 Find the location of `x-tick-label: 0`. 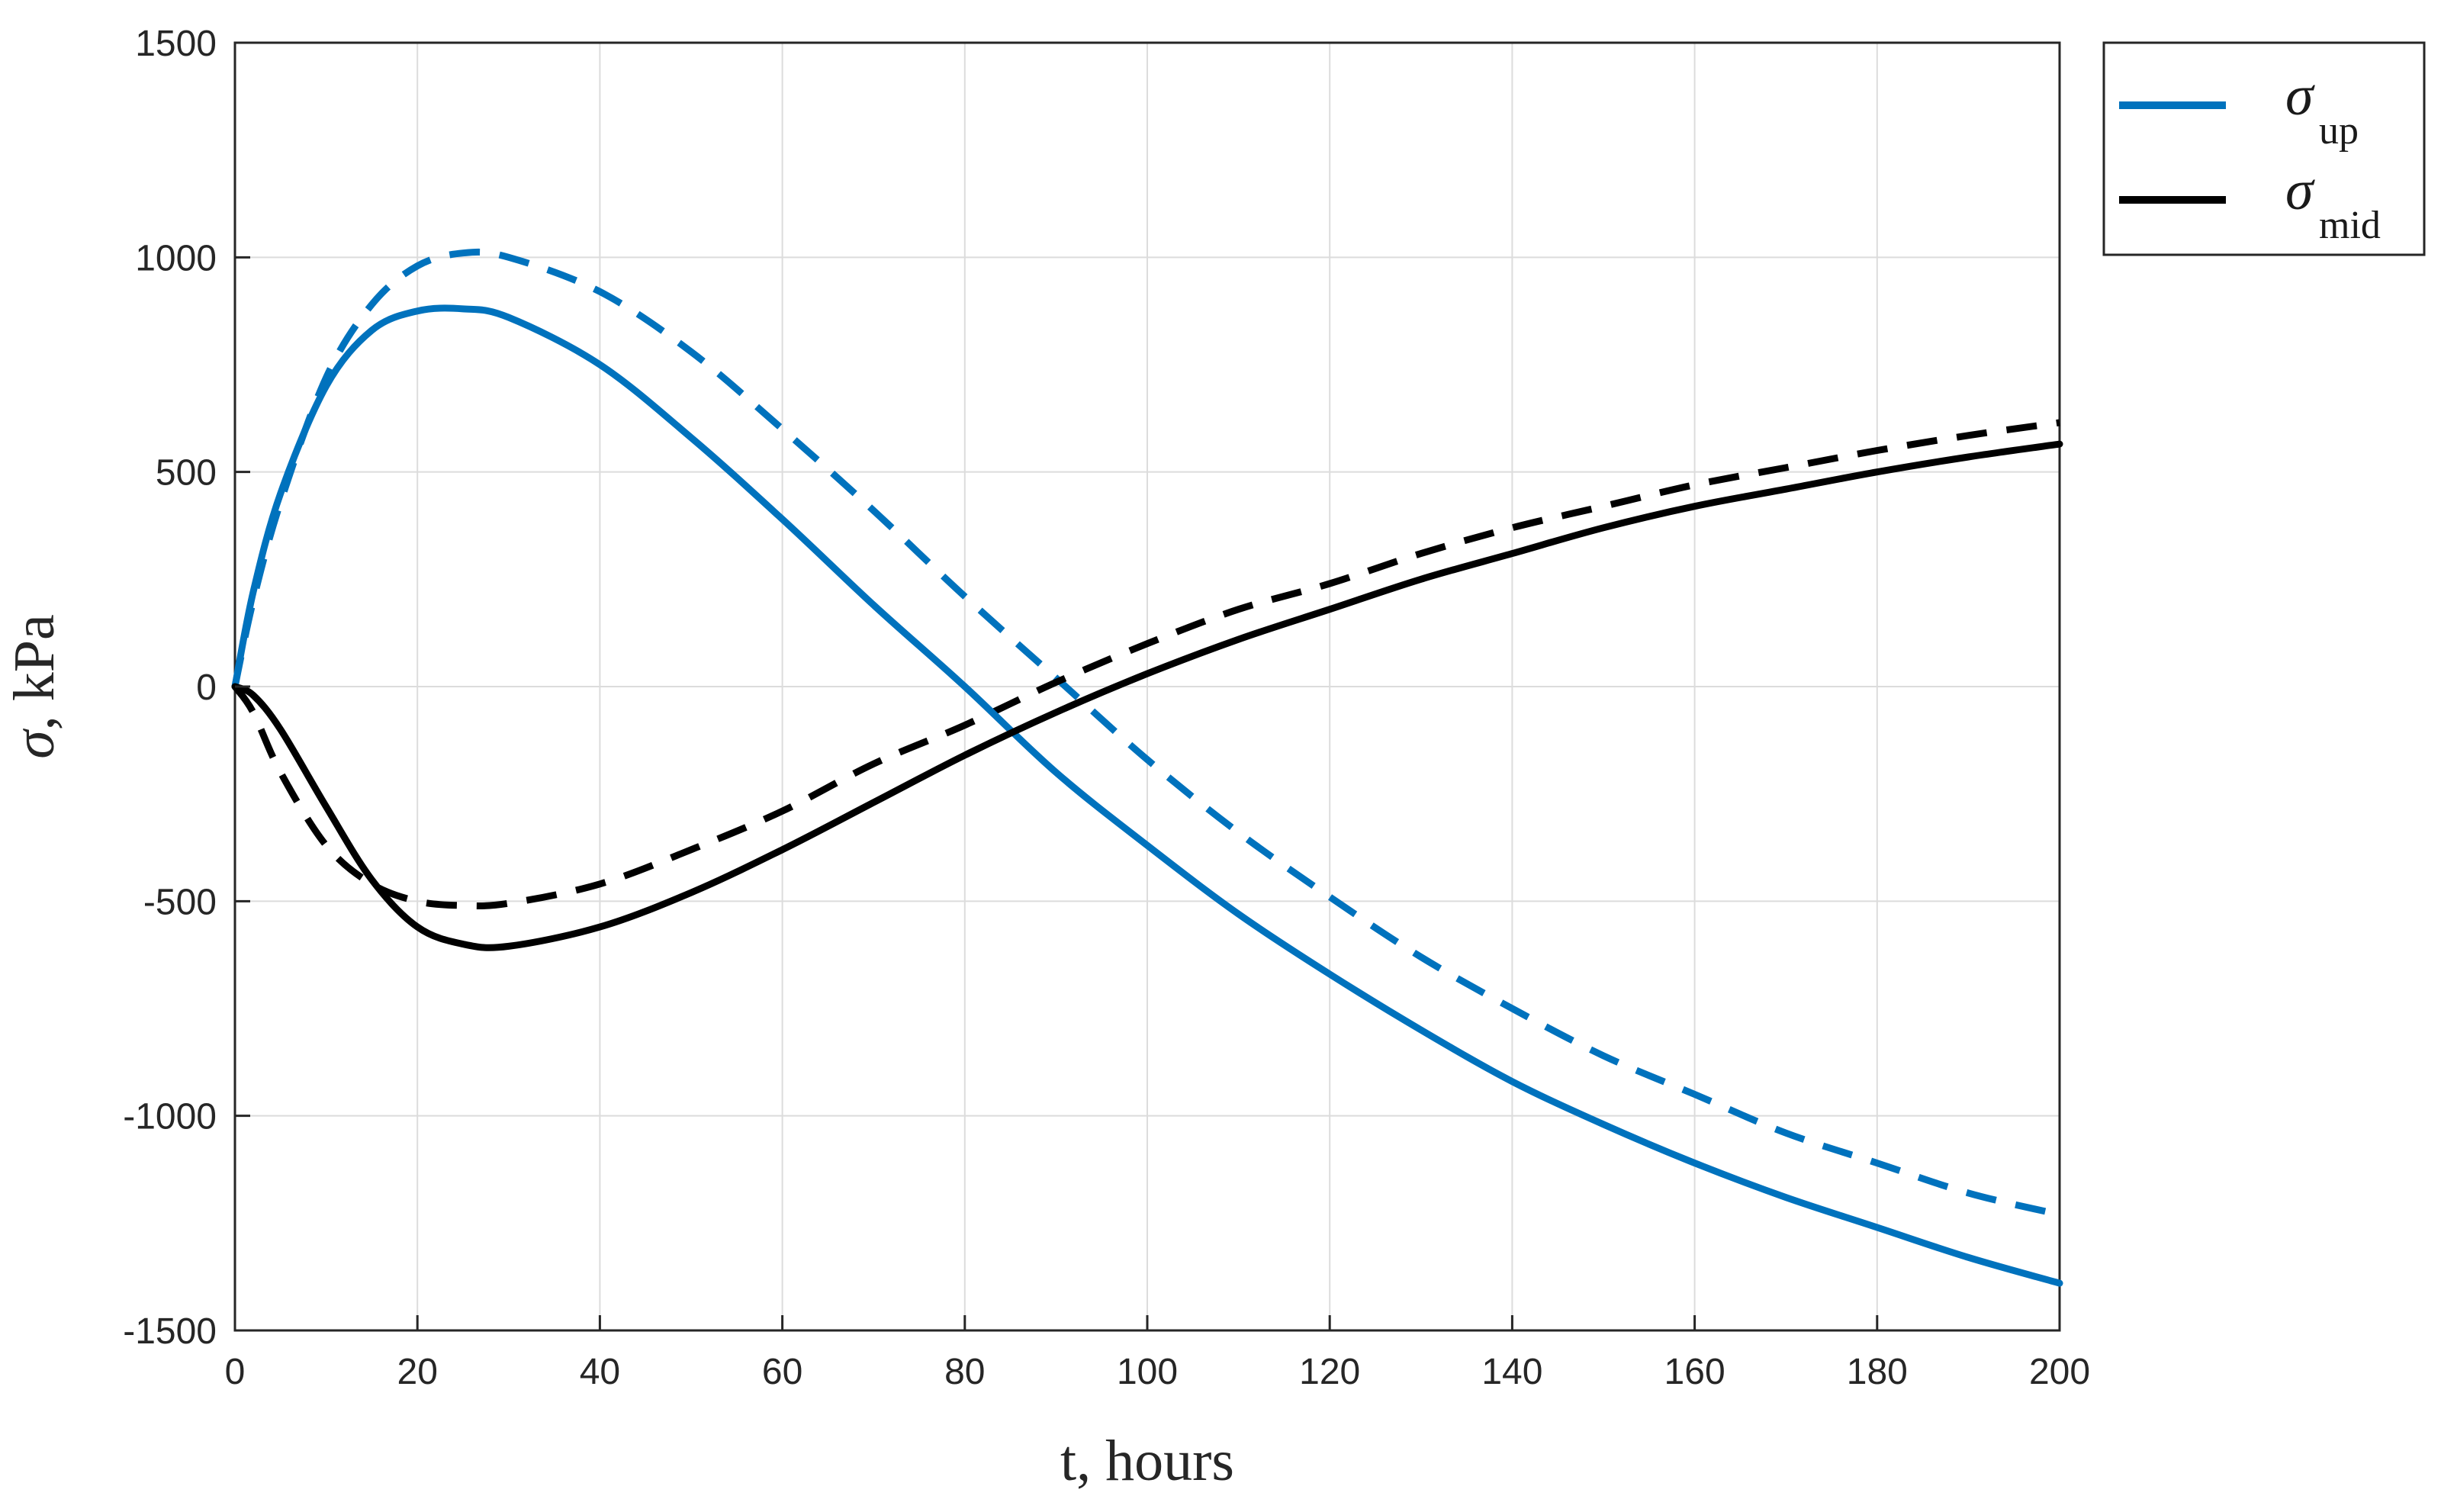

x-tick-label: 0 is located at coordinates (235, 1372).